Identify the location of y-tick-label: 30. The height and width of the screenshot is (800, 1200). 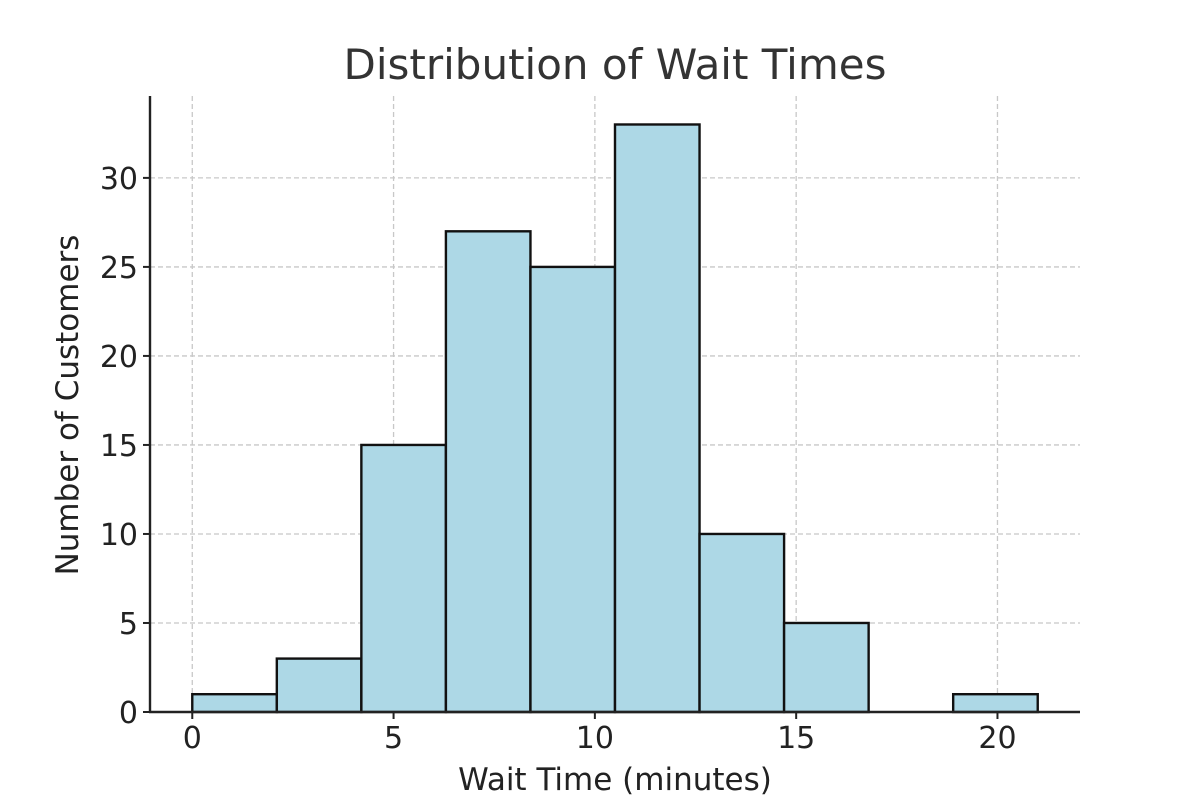
(119, 179).